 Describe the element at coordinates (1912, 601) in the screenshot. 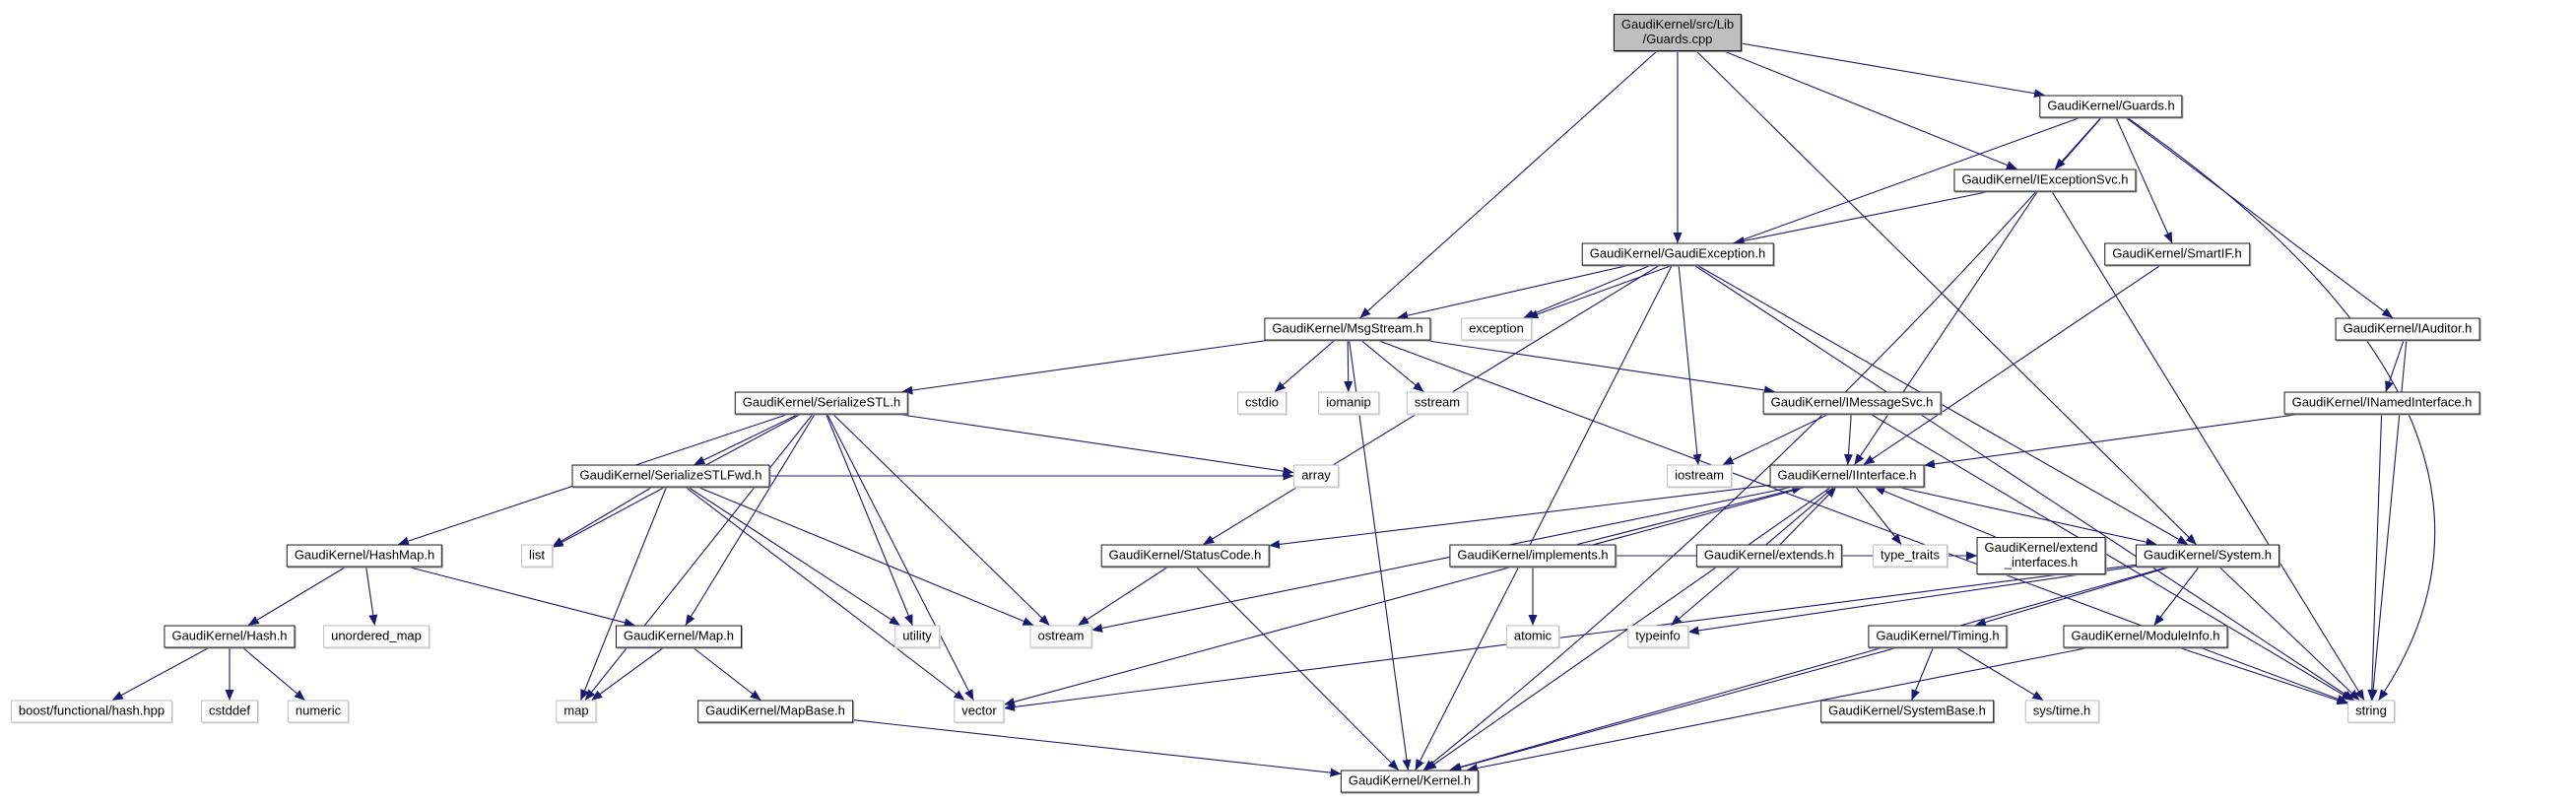

I see `edge-system_h-to-typeinfo` at that location.